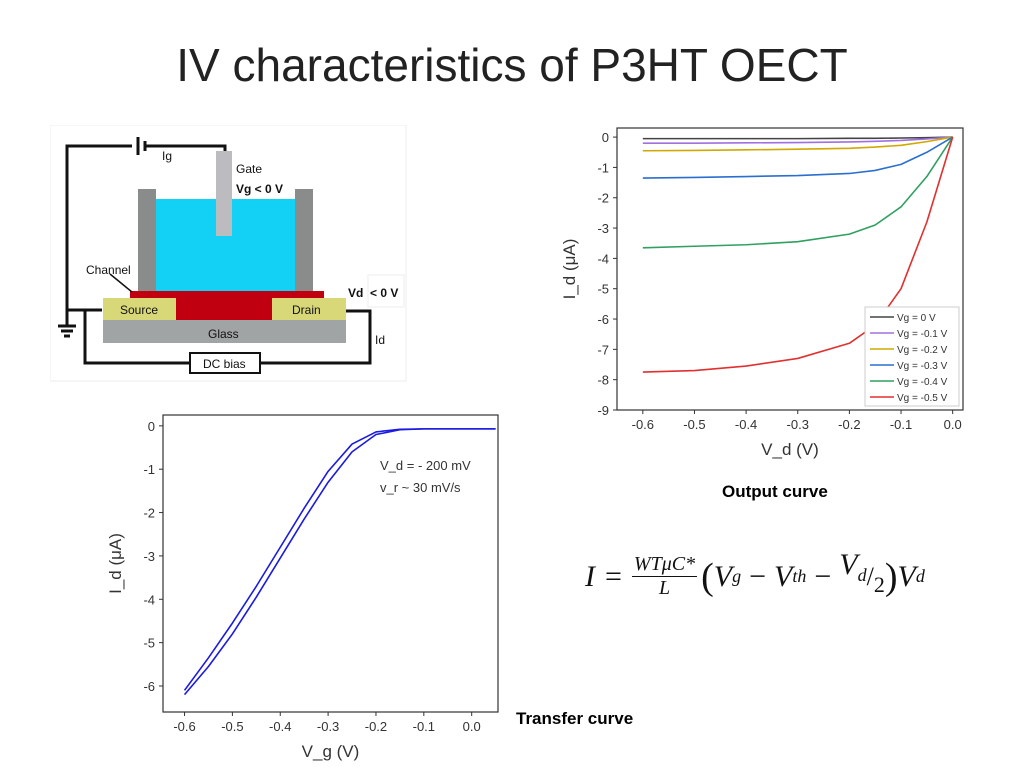 The image size is (1024, 767). I want to click on x-axis-label: V_g (V), so click(331, 751).